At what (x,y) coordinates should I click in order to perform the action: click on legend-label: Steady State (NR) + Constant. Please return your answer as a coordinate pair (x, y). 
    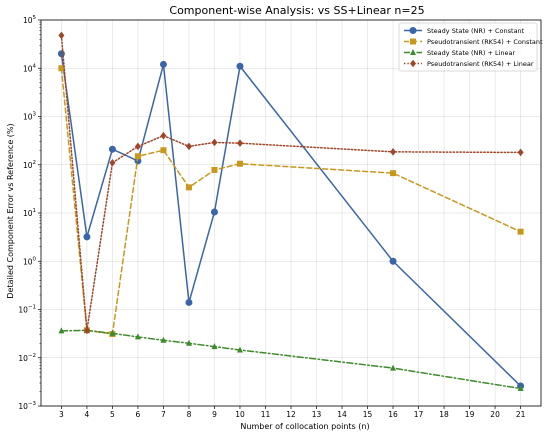
    Looking at the image, I should click on (476, 31).